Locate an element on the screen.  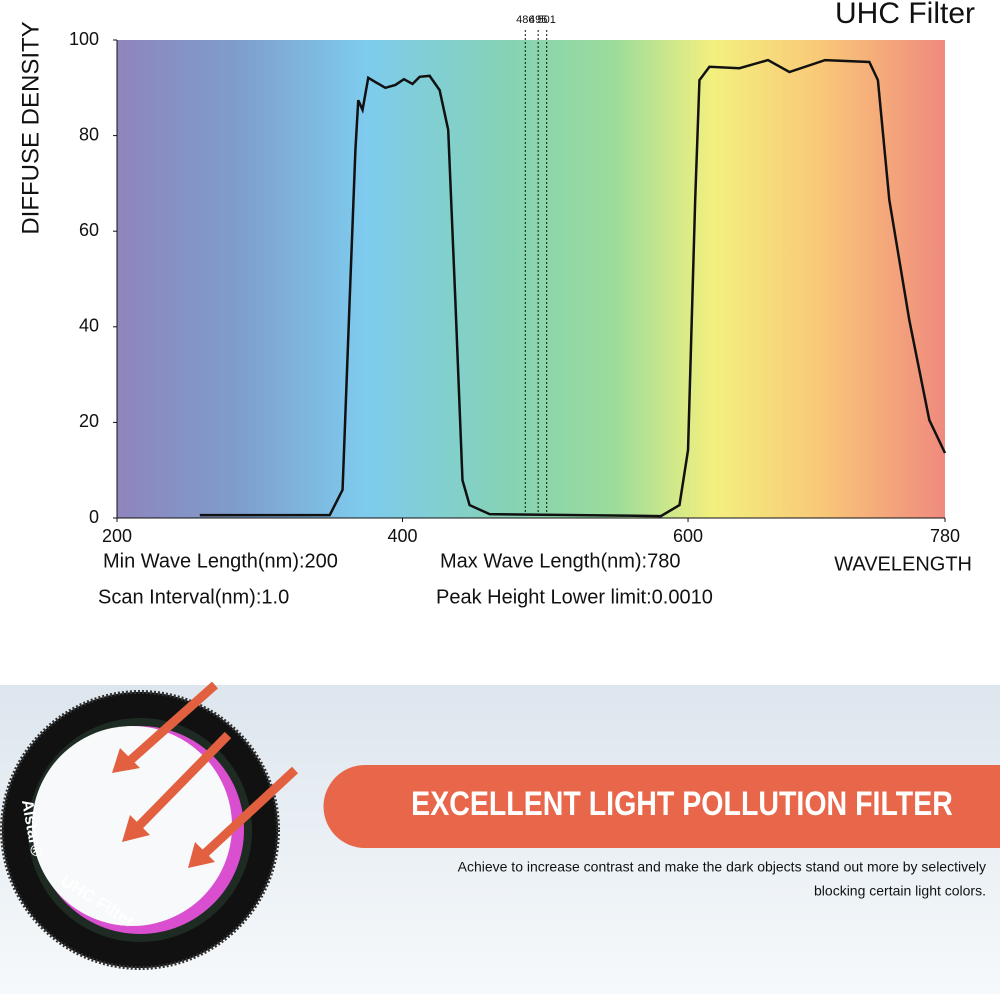
marker-label: 486 is located at coordinates (525, 20).